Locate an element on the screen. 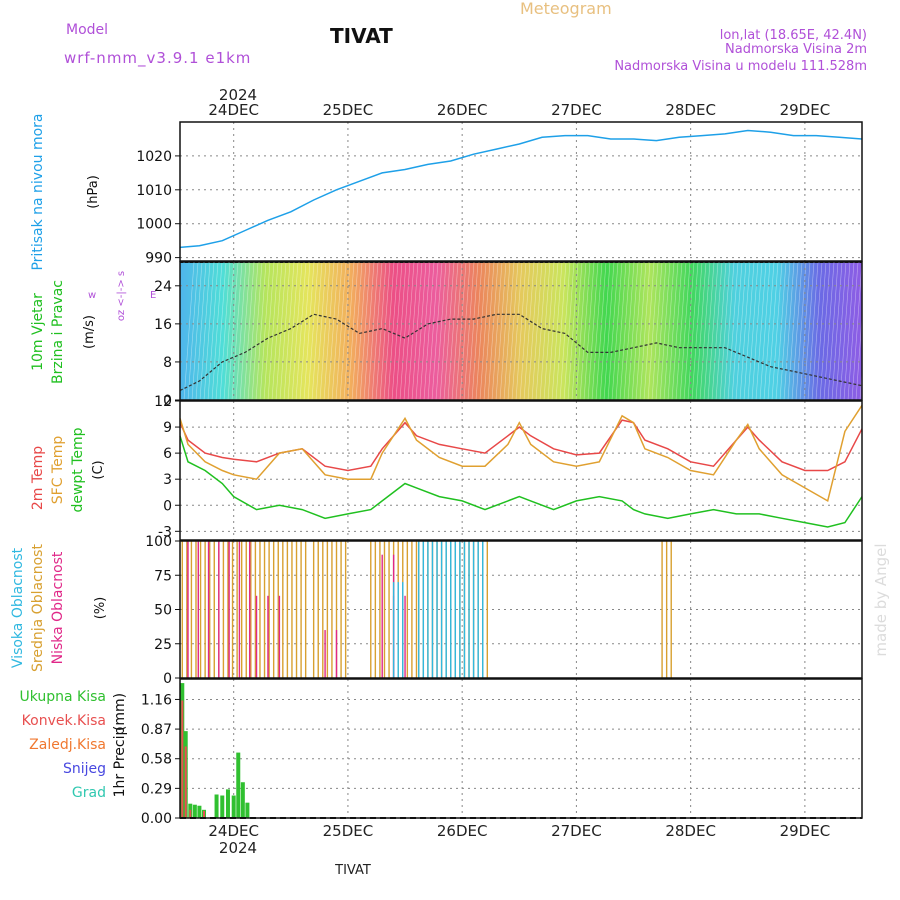 This screenshot has height=900, width=900. wind-title-1: 10m Vjetar is located at coordinates (38, 332).